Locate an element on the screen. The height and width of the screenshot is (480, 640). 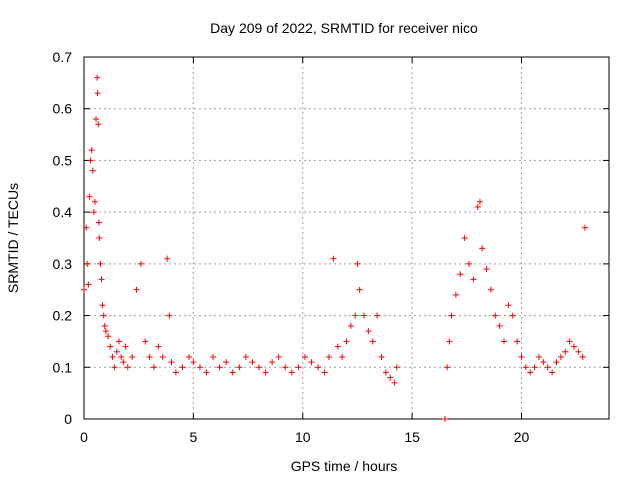
x-tick-label: 20 is located at coordinates (522, 437).